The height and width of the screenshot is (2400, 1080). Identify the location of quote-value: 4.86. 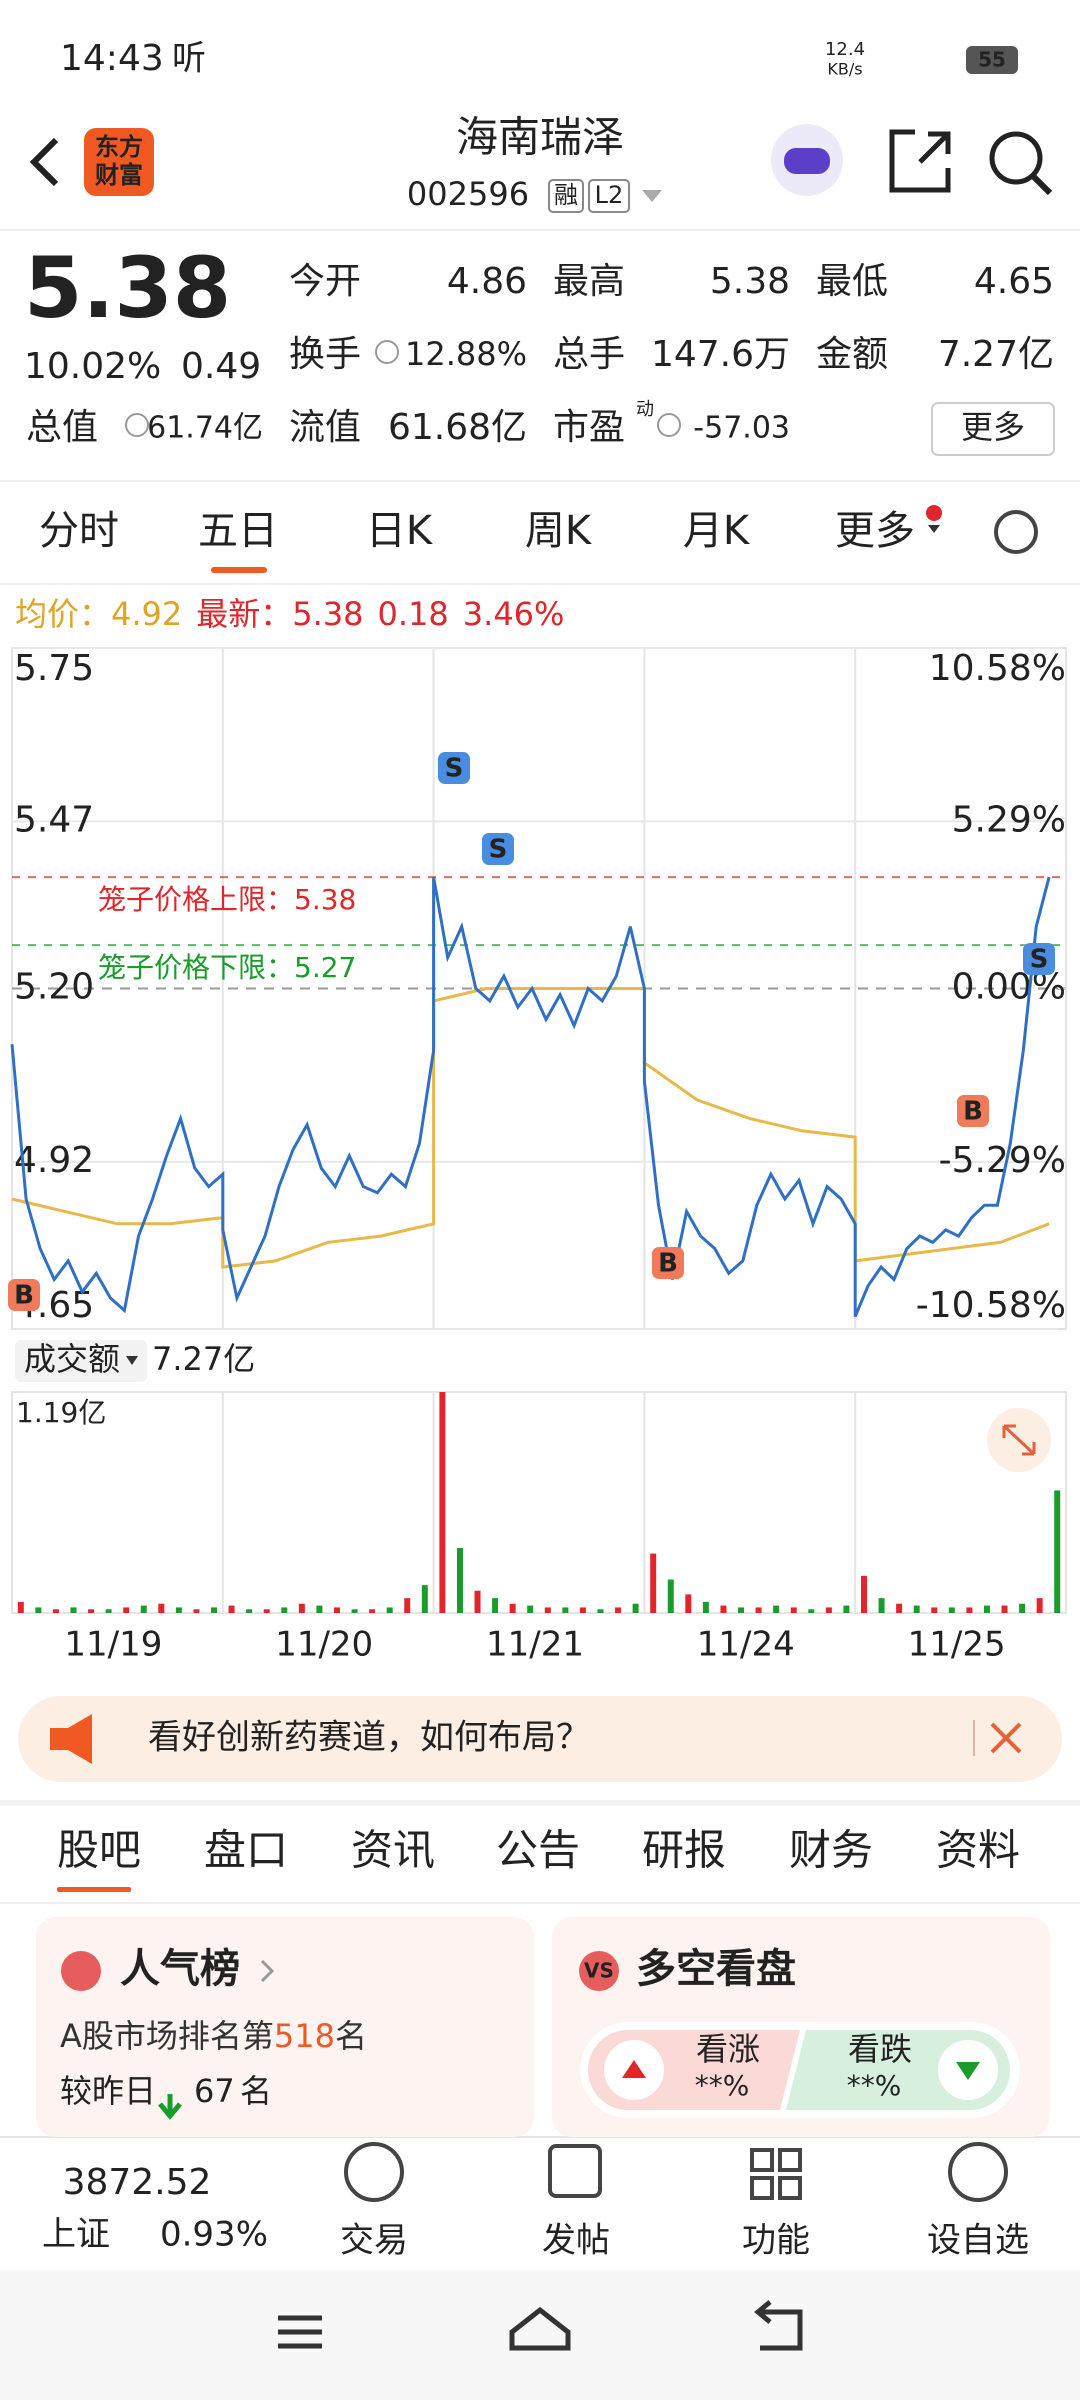
(487, 281).